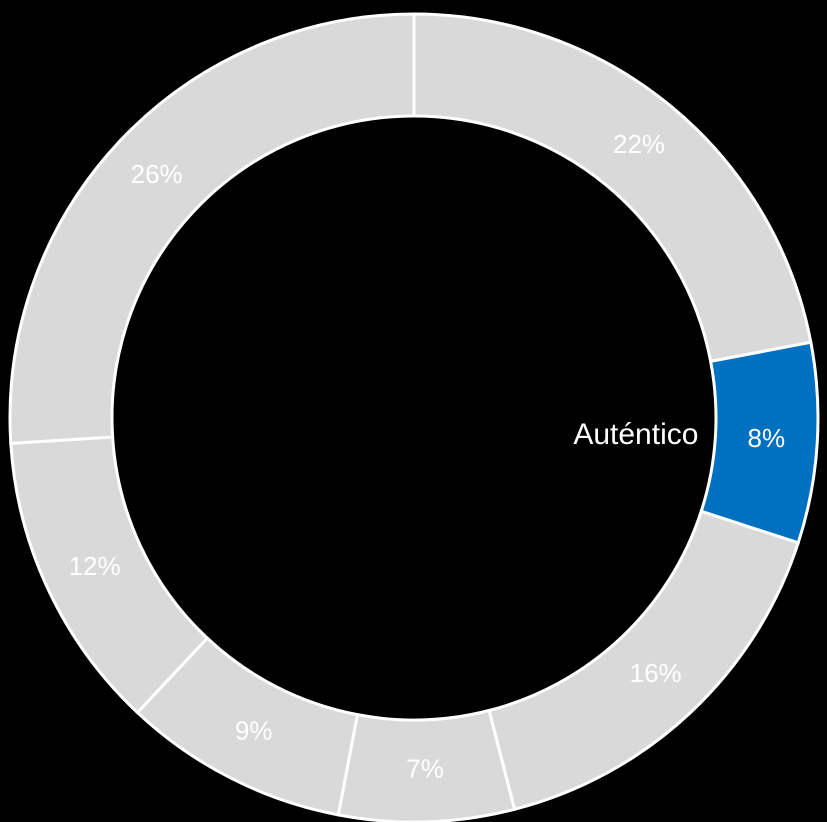 The height and width of the screenshot is (822, 827). I want to click on value-label: 12%, so click(95, 566).